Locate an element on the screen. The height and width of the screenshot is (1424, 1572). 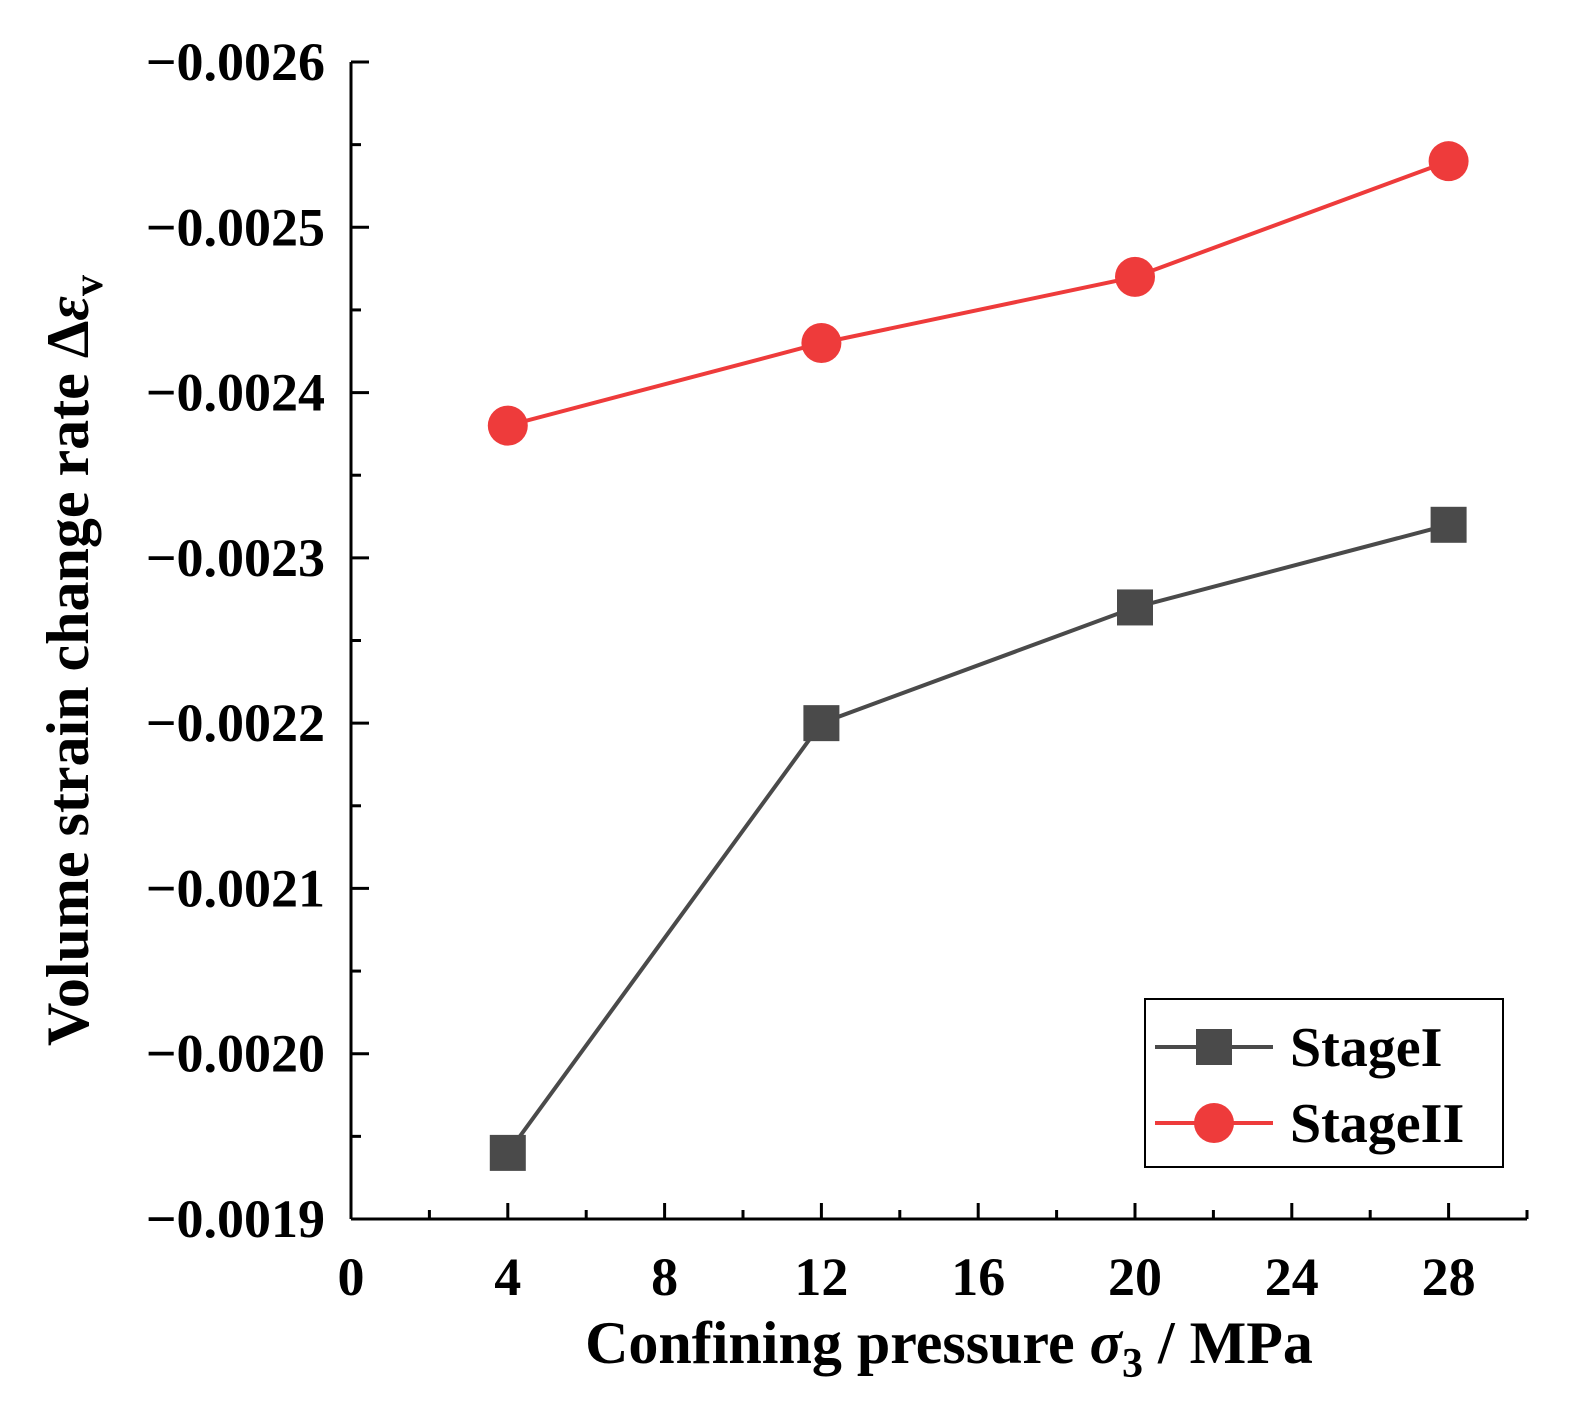
y-tick-label: −0.0024 is located at coordinates (235, 393).